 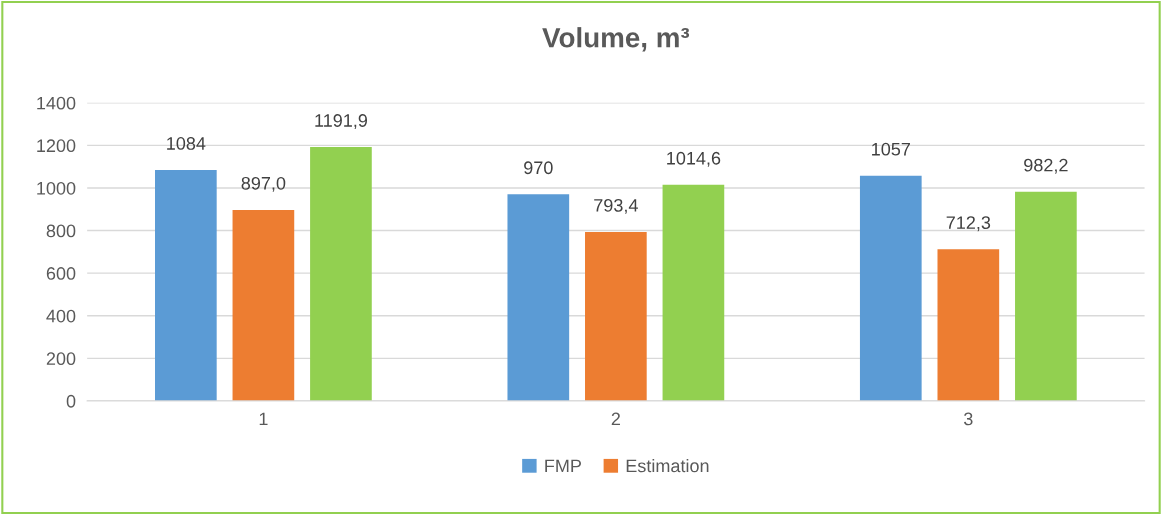 What do you see at coordinates (61, 359) in the screenshot?
I see `y-tick-label: 200` at bounding box center [61, 359].